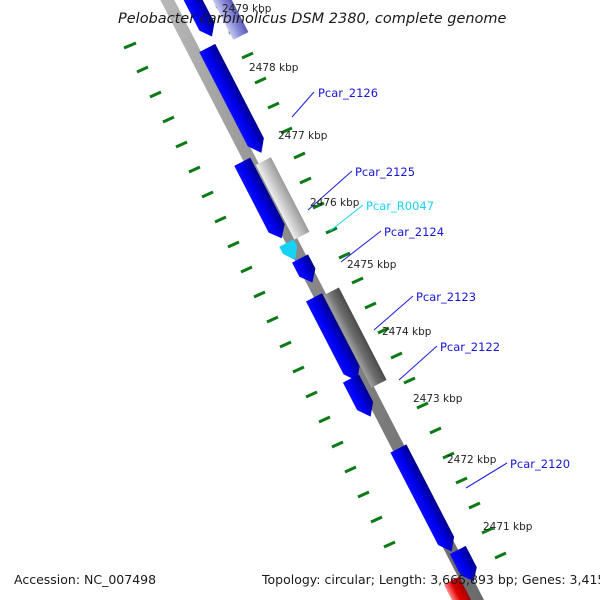 The height and width of the screenshot is (600, 600). What do you see at coordinates (218, 20) in the screenshot?
I see `gene-feature-top-periwinkle` at bounding box center [218, 20].